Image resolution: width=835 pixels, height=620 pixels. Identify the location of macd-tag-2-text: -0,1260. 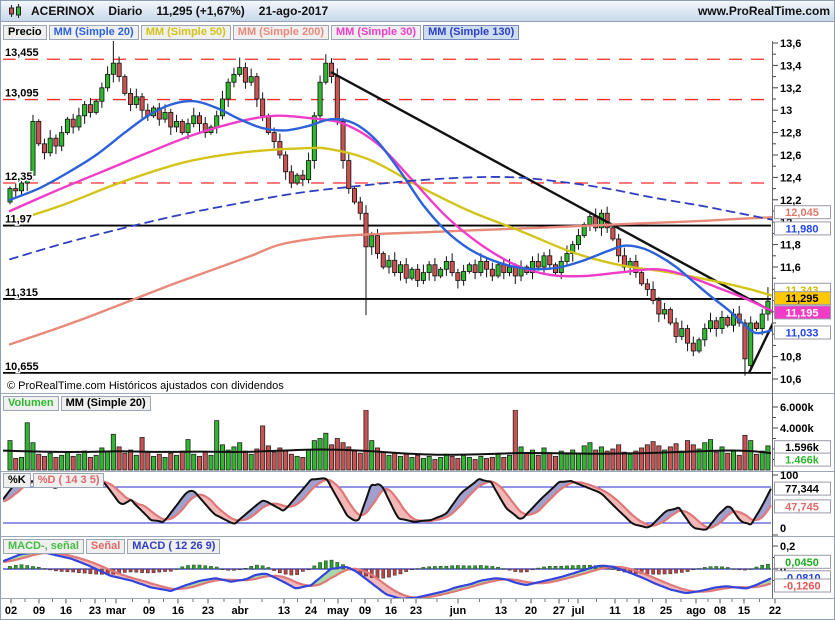
(801, 587).